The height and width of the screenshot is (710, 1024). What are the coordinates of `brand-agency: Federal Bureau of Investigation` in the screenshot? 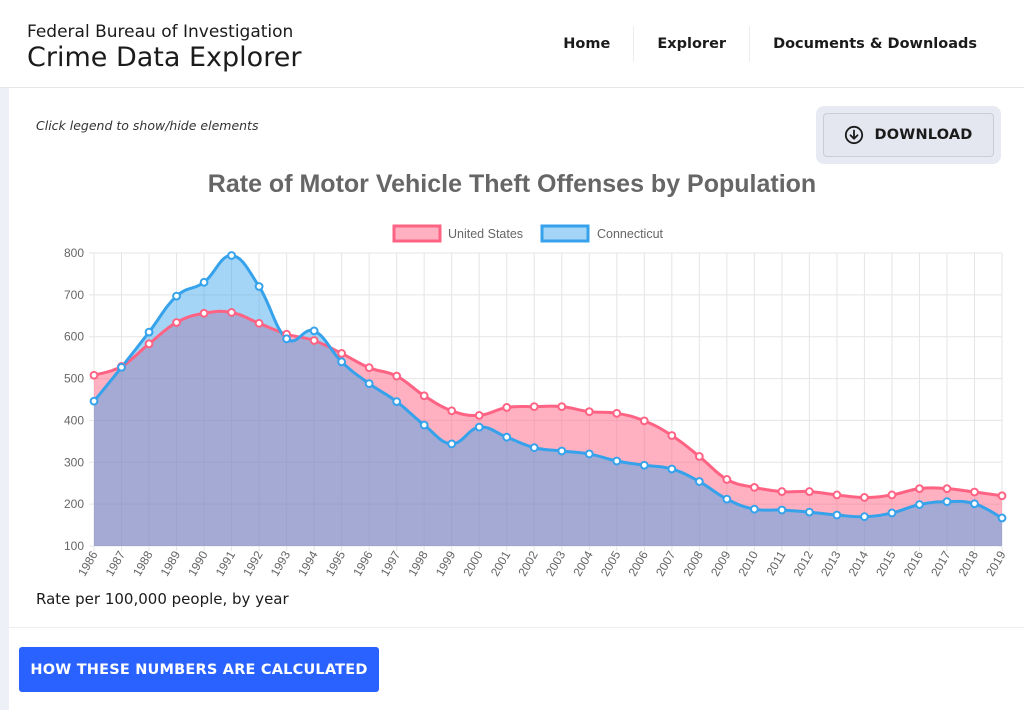 It's located at (160, 32).